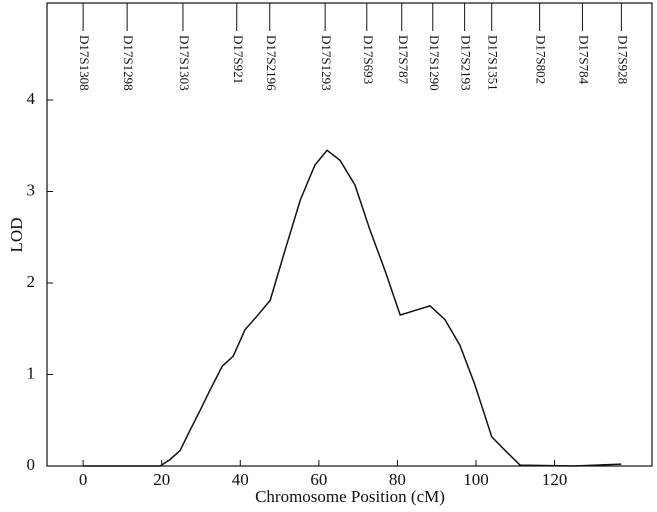 The width and height of the screenshot is (657, 512). Describe the element at coordinates (83, 479) in the screenshot. I see `x-tick-label: 0` at that location.